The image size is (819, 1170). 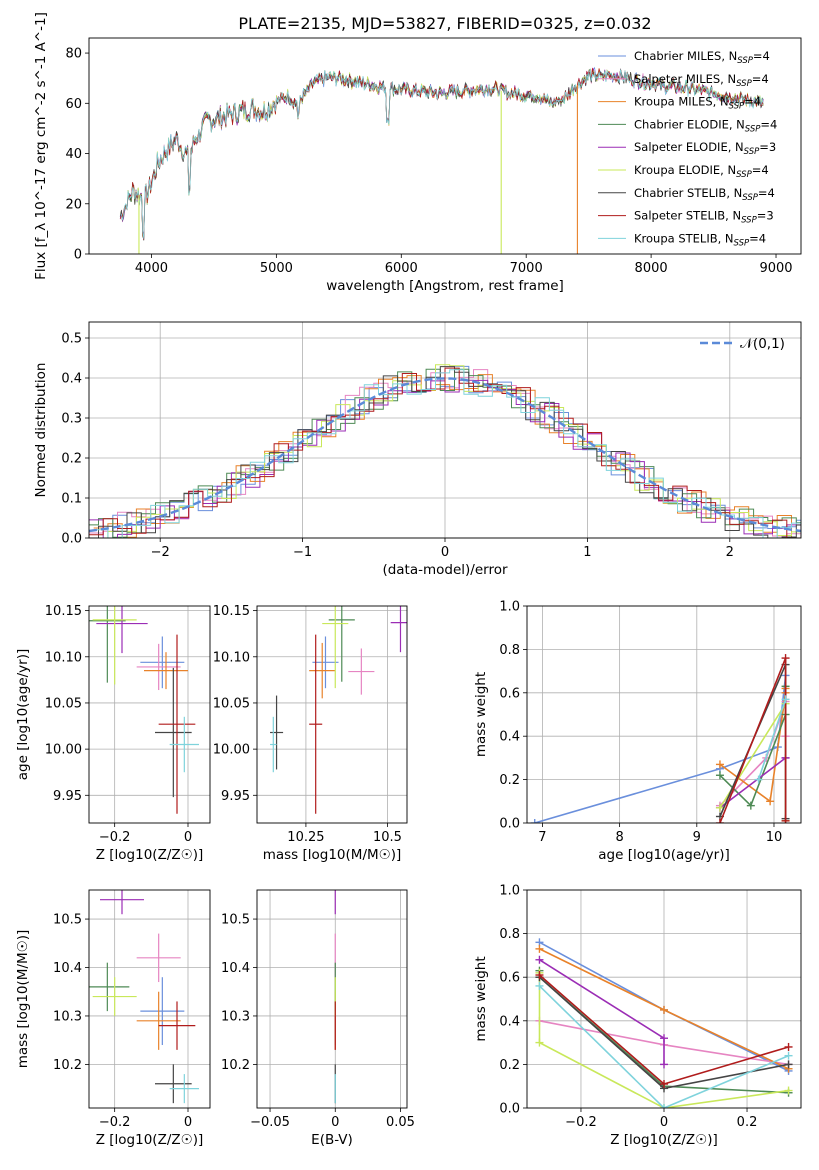 I want to click on legend-entry: Kroupa STELIB, NSSP=4, so click(x=700, y=239).